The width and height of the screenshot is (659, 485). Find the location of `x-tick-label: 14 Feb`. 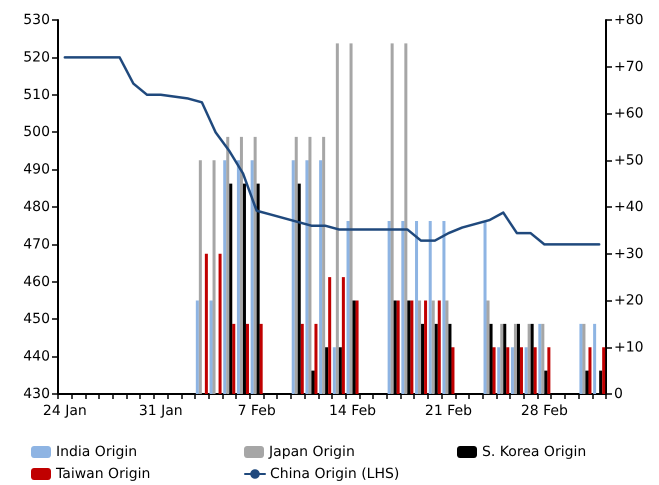

x-tick-label: 14 Feb is located at coordinates (352, 411).